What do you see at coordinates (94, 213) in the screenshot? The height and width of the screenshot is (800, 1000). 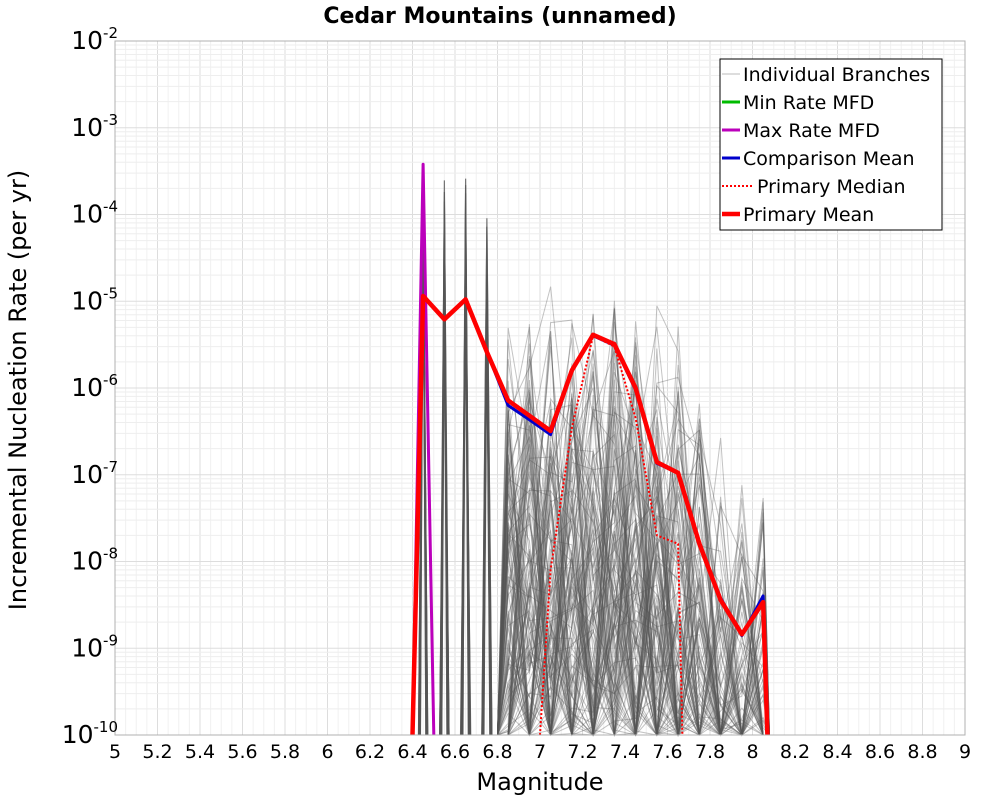 I see `y-tick-label: 10⁻⁴` at bounding box center [94, 213].